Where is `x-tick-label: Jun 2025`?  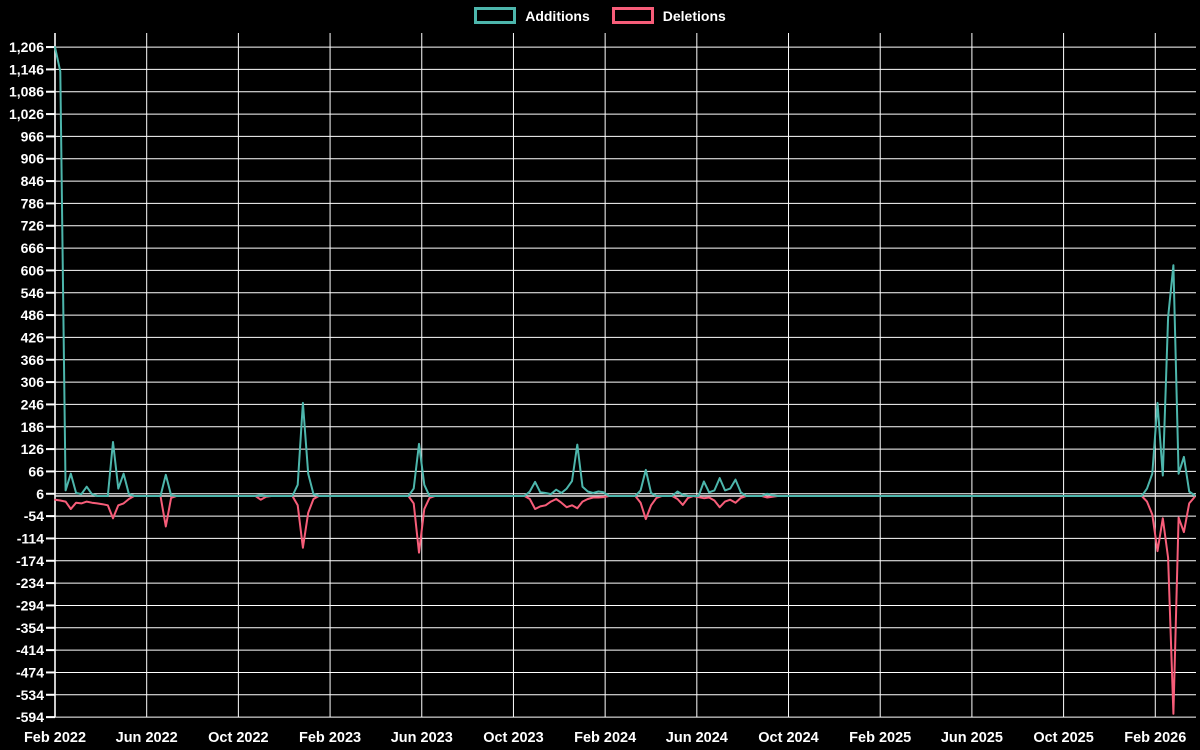
x-tick-label: Jun 2025 is located at coordinates (972, 738).